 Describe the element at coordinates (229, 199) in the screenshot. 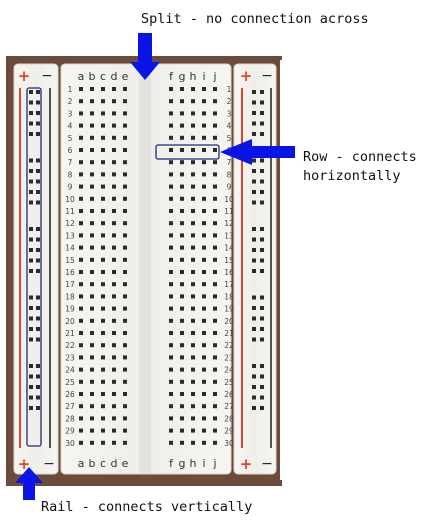

I see `row-number-right-10: 10` at that location.